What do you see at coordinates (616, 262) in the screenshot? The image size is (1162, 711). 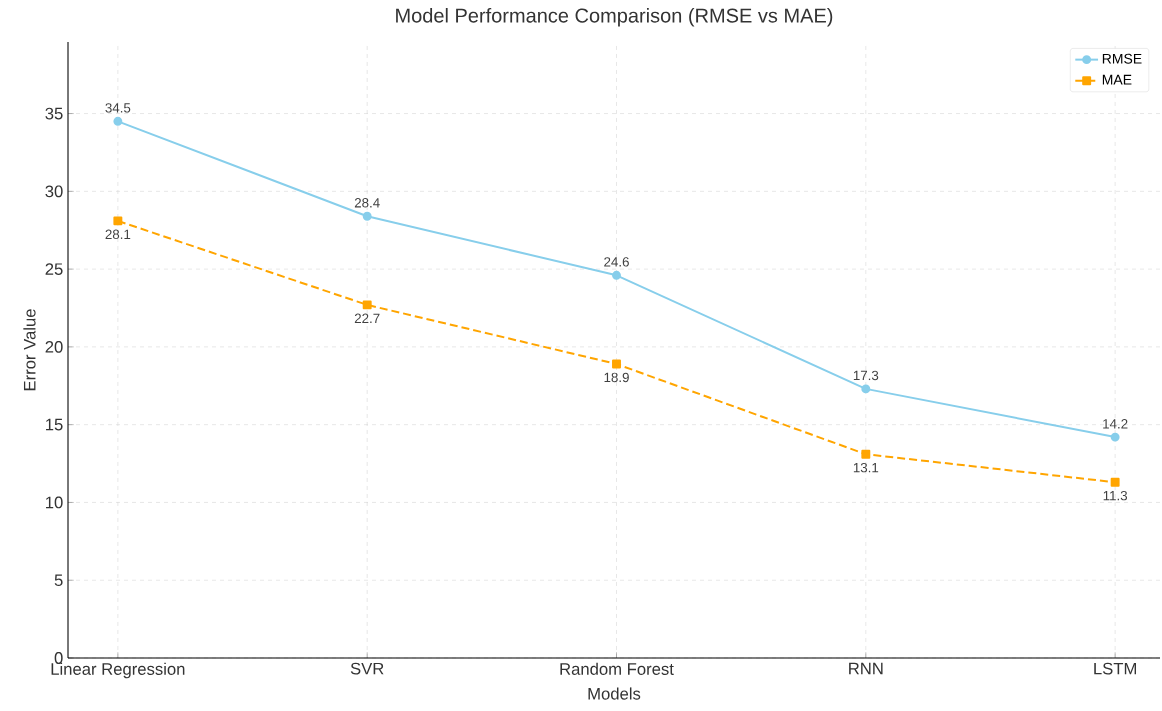 I see `data-label: 24.6` at bounding box center [616, 262].